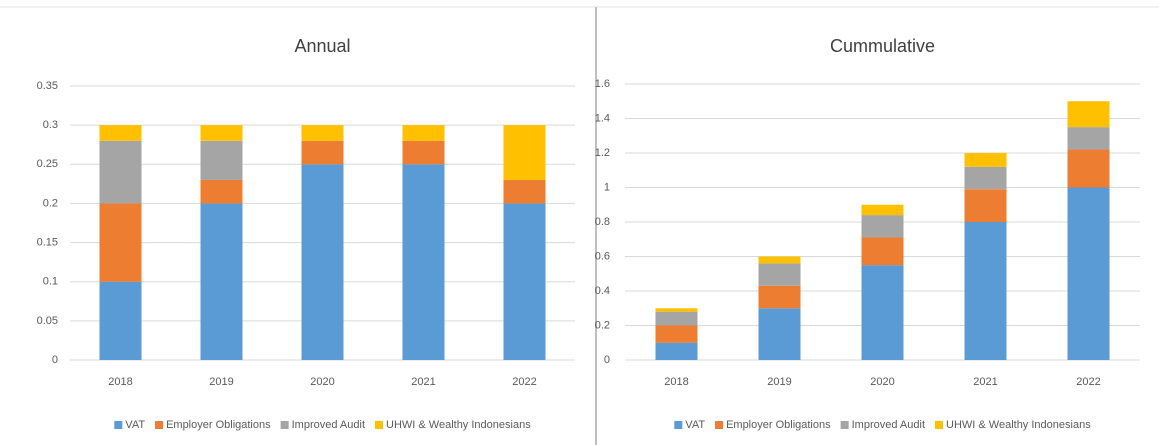 This screenshot has height=445, width=1159. I want to click on y-tick-label: 0.6, so click(602, 256).